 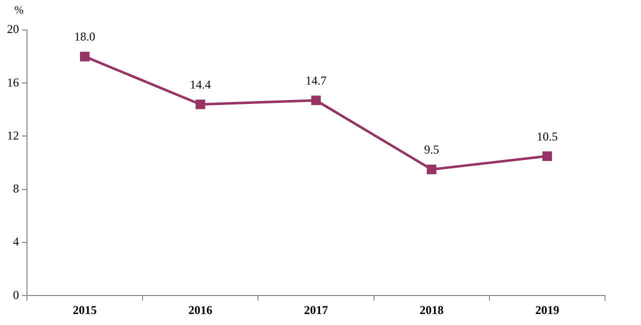 What do you see at coordinates (432, 149) in the screenshot?
I see `data-label: 9.5` at bounding box center [432, 149].